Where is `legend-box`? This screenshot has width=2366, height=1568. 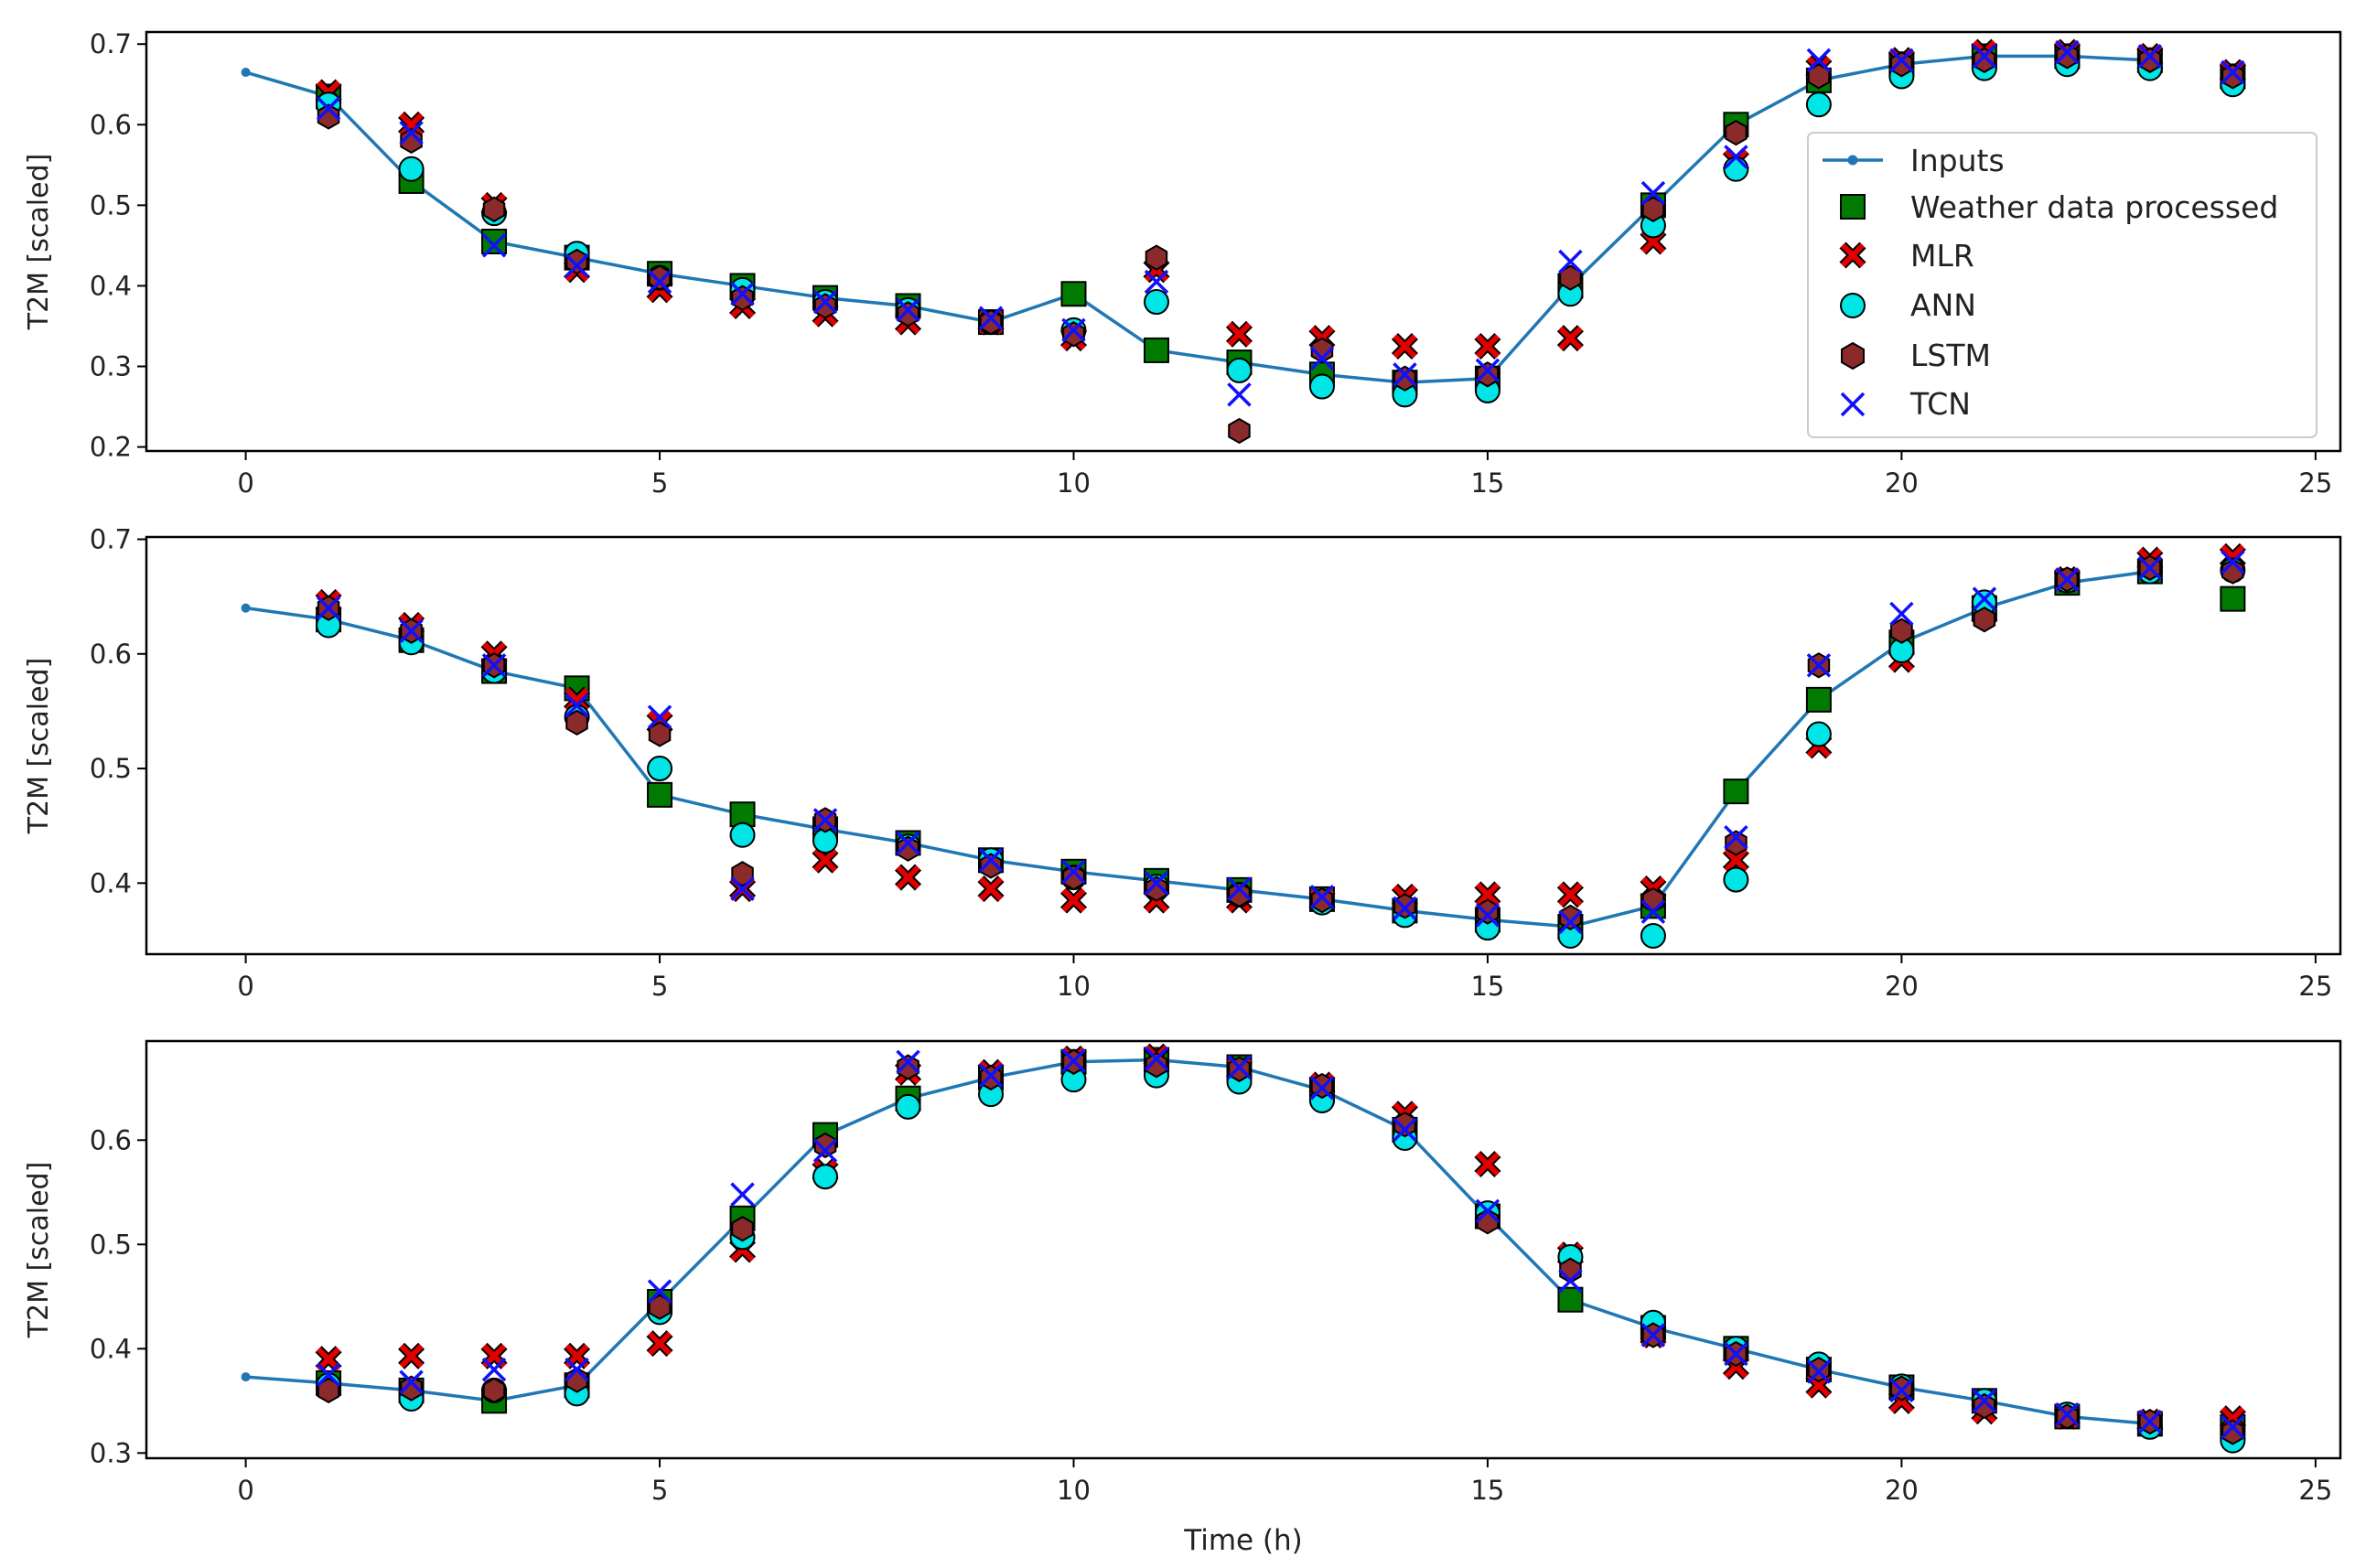 legend-box is located at coordinates (2063, 285).